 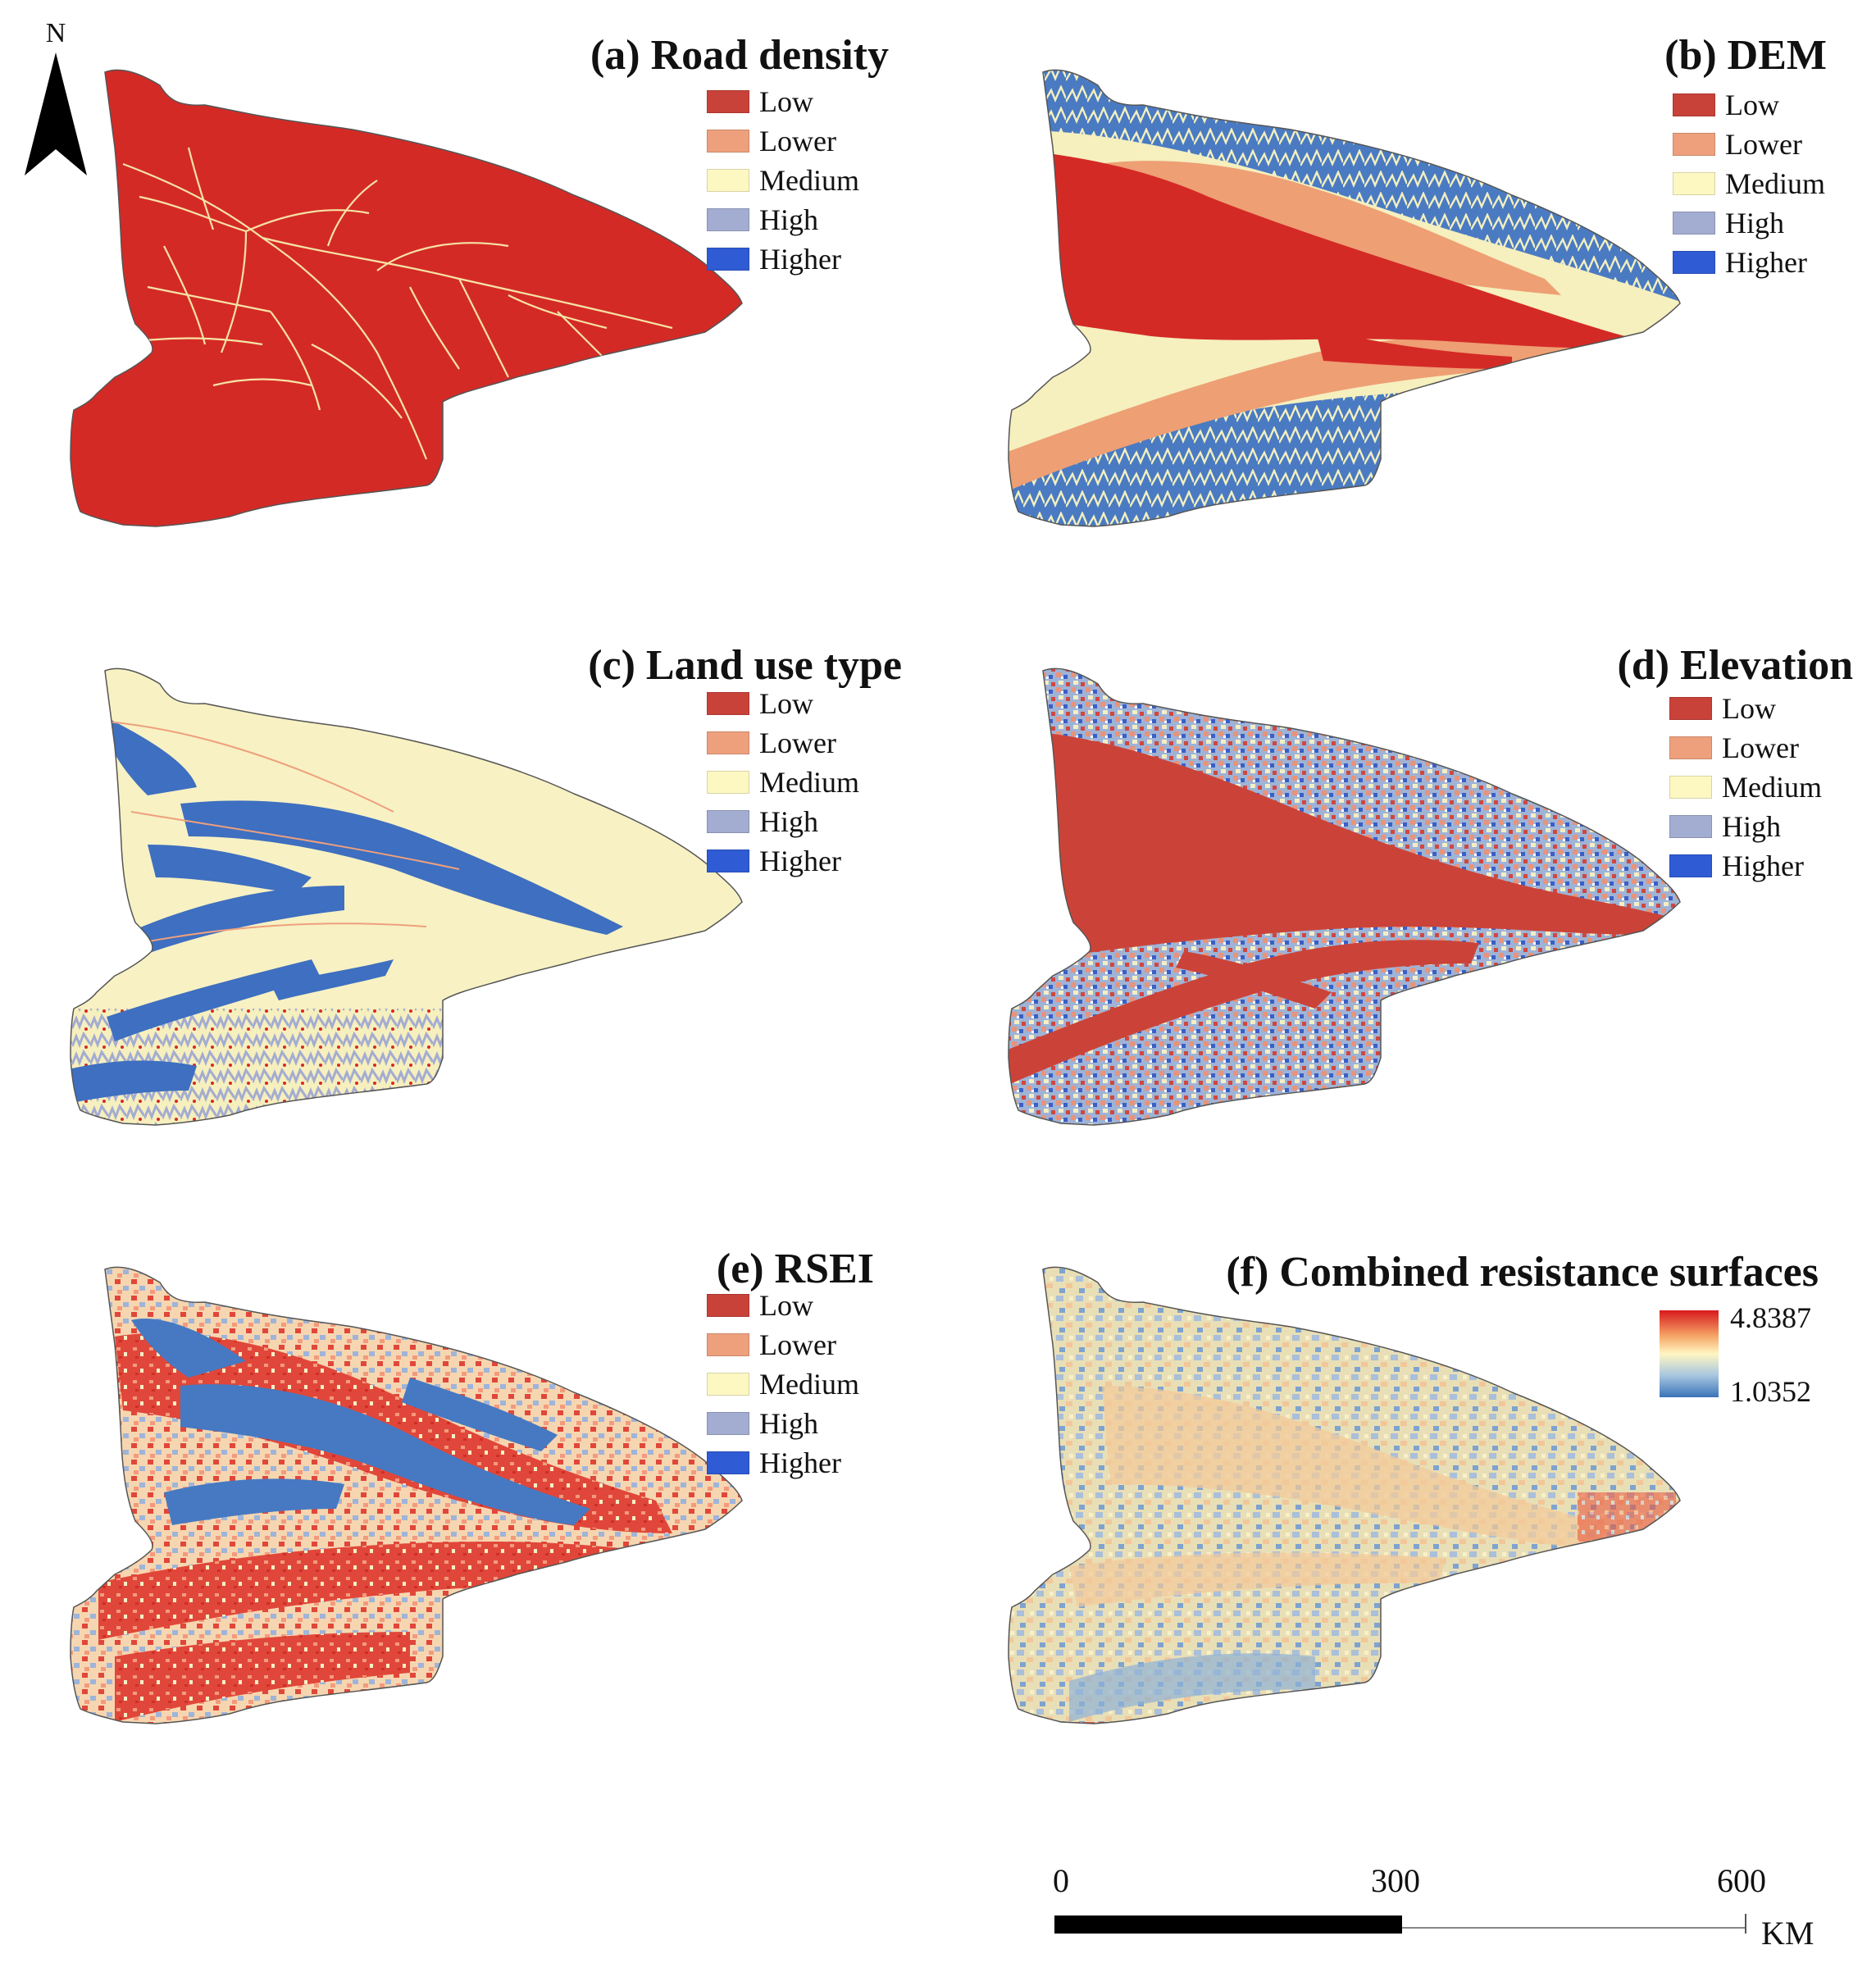 What do you see at coordinates (1770, 1317) in the screenshot?
I see `gradient-max-label: 4.8387` at bounding box center [1770, 1317].